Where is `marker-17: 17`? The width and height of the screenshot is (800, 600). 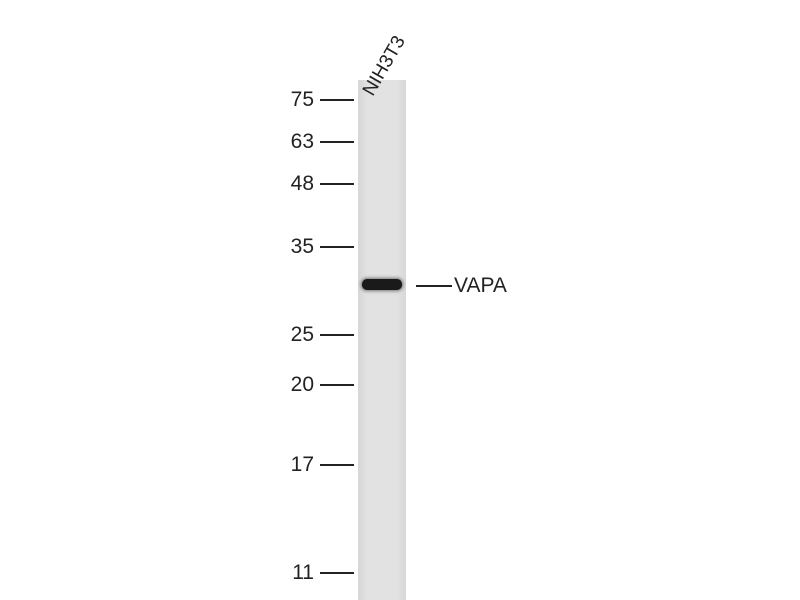 marker-17: 17 is located at coordinates (303, 465).